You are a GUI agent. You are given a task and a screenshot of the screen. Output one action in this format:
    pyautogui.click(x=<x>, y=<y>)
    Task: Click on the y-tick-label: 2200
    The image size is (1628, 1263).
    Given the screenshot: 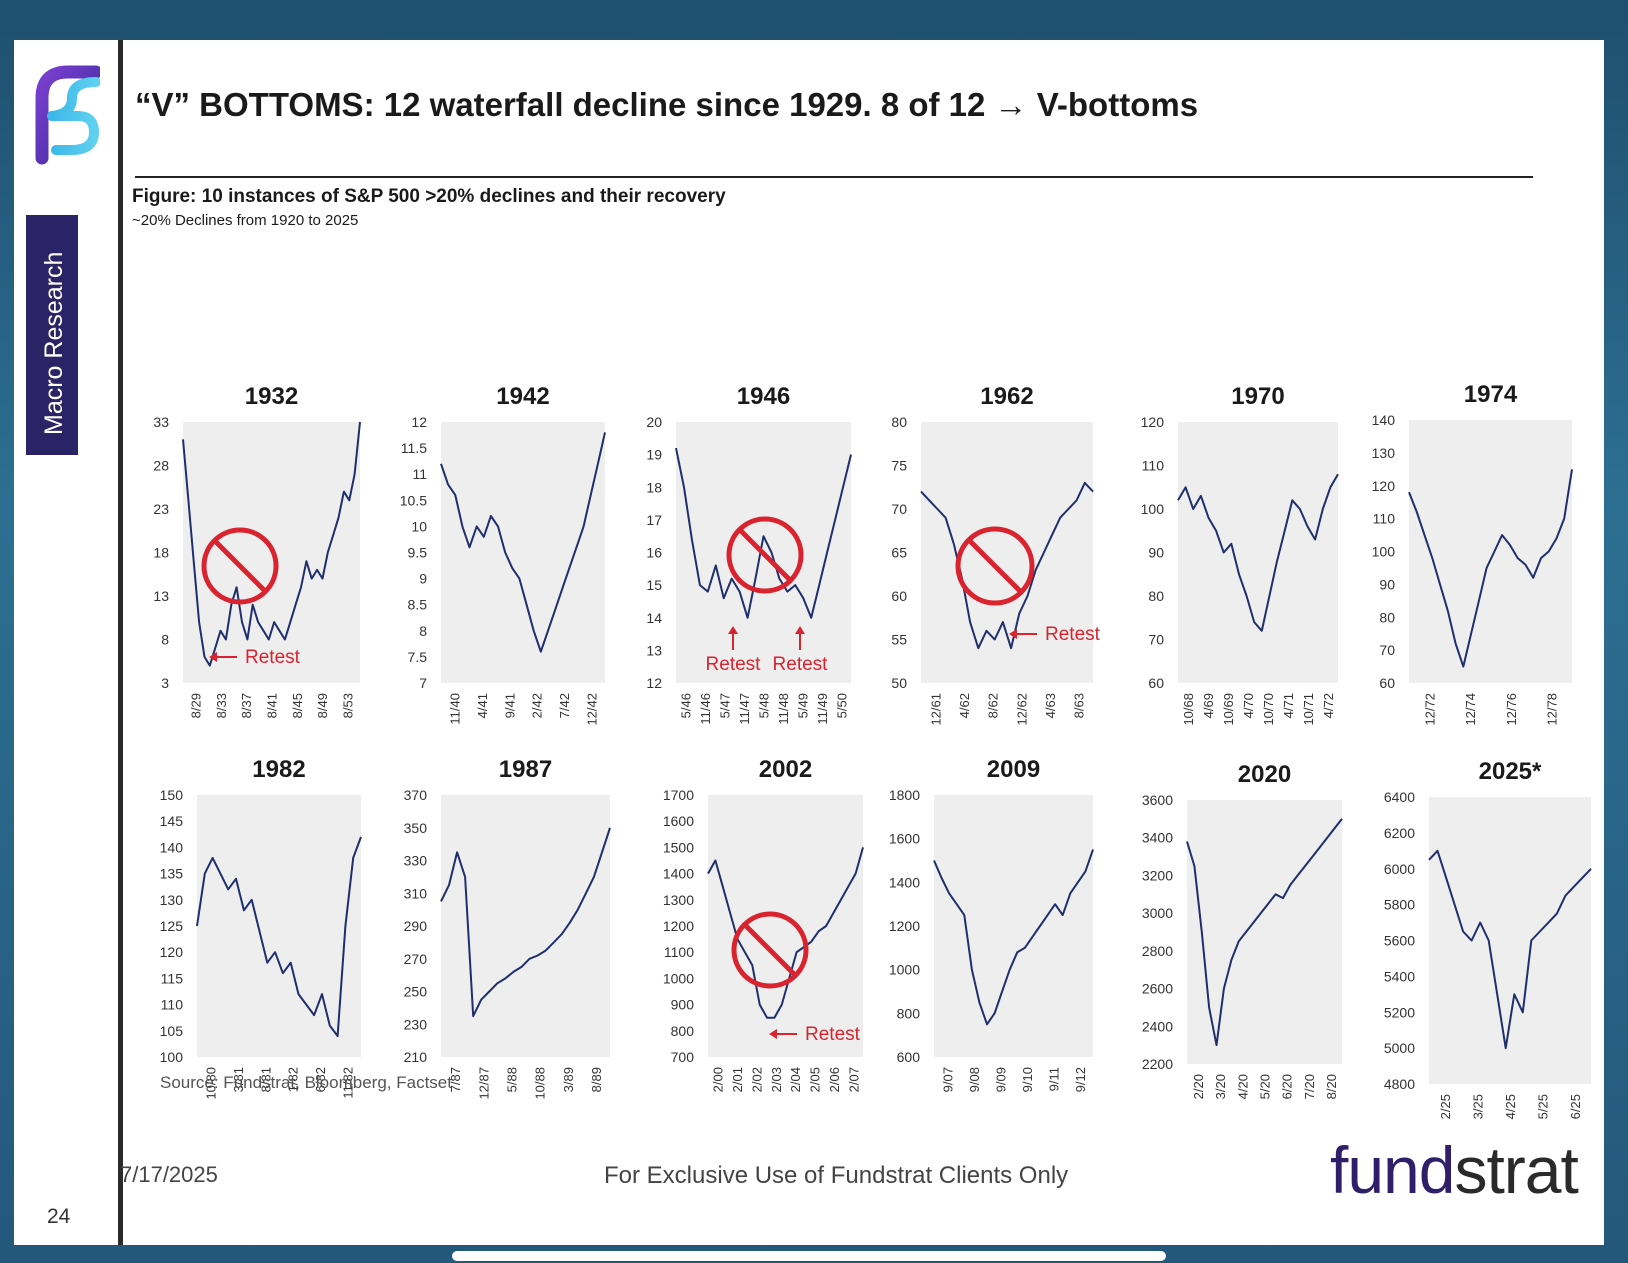 What is the action you would take?
    pyautogui.click(x=1157, y=1064)
    